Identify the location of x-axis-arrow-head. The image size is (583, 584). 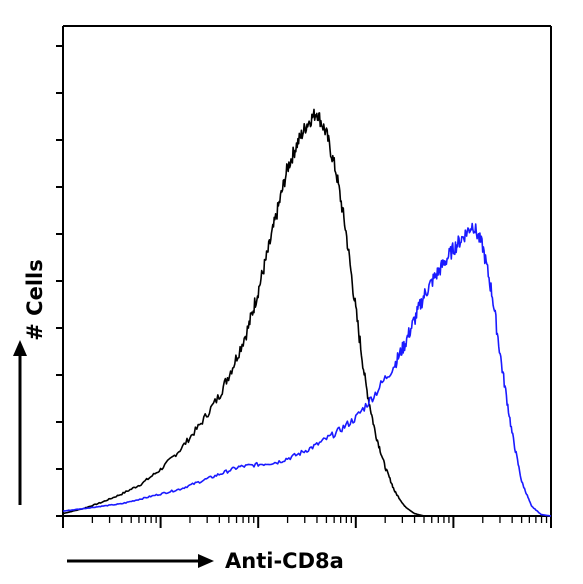
(206, 561).